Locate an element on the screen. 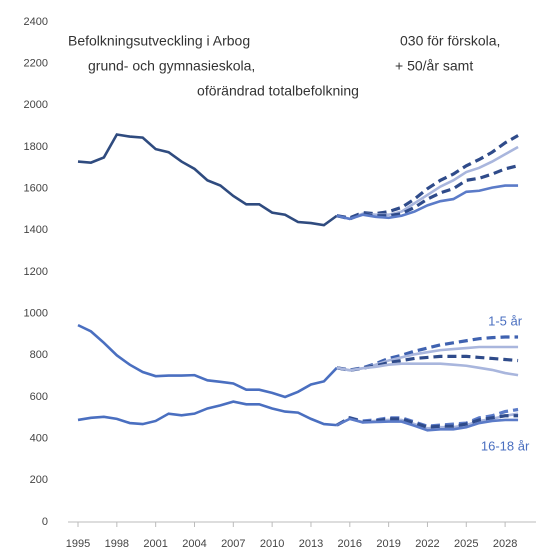  y-tick-label: 1600 is located at coordinates (36, 189).